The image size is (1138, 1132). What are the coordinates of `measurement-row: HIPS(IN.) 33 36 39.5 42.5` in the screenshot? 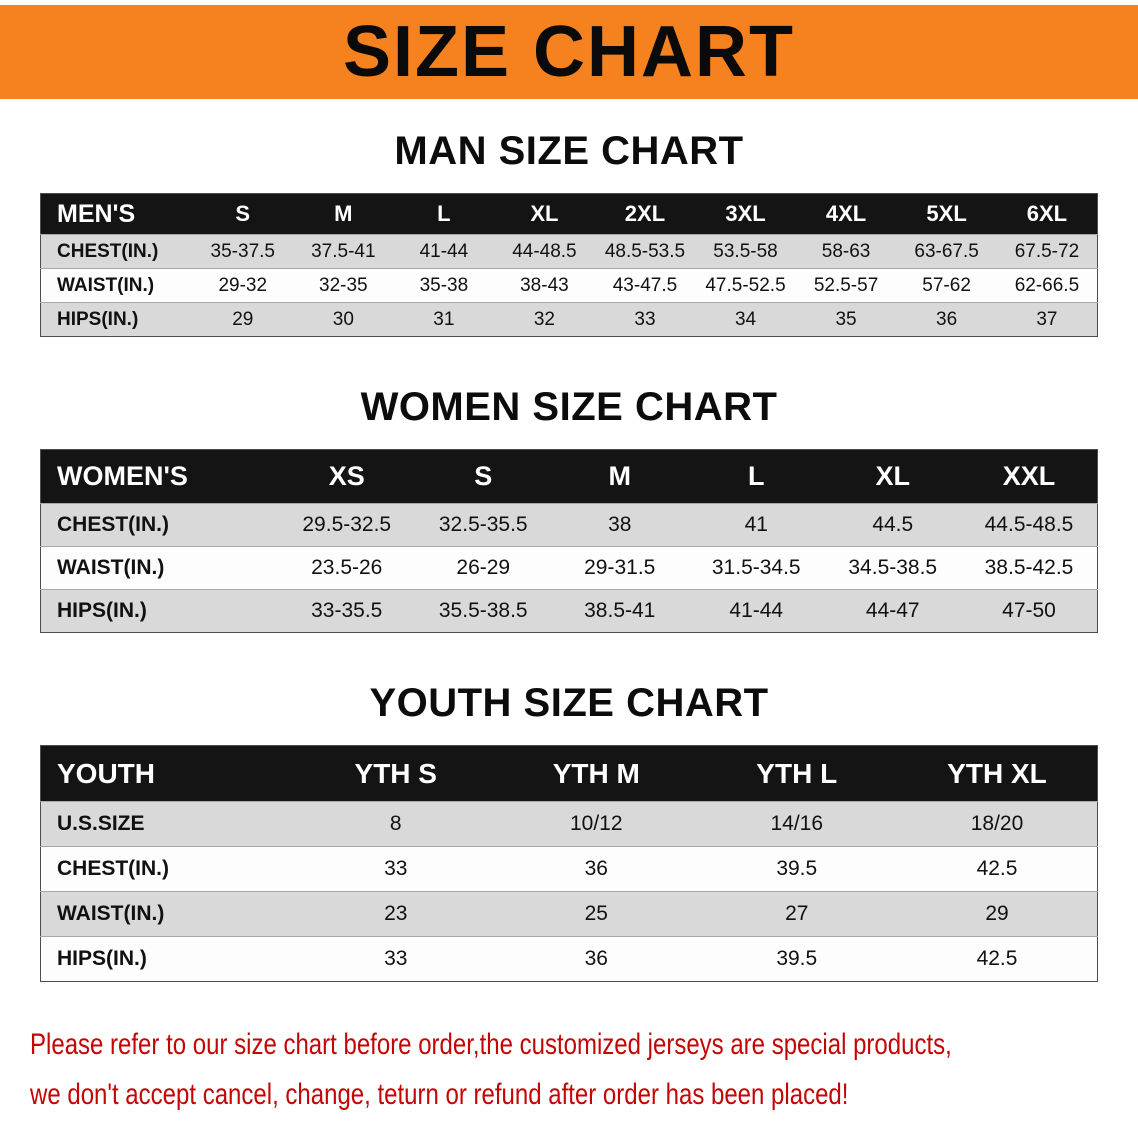 It's located at (569, 959).